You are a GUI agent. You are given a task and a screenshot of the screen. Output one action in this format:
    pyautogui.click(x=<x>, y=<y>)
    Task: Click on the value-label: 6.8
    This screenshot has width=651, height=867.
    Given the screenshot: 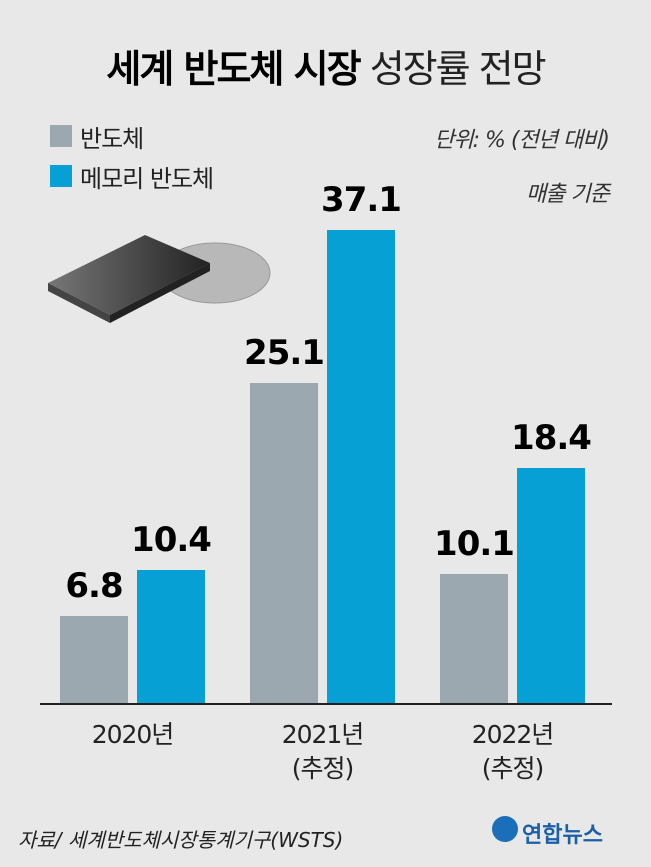 What is the action you would take?
    pyautogui.click(x=94, y=586)
    